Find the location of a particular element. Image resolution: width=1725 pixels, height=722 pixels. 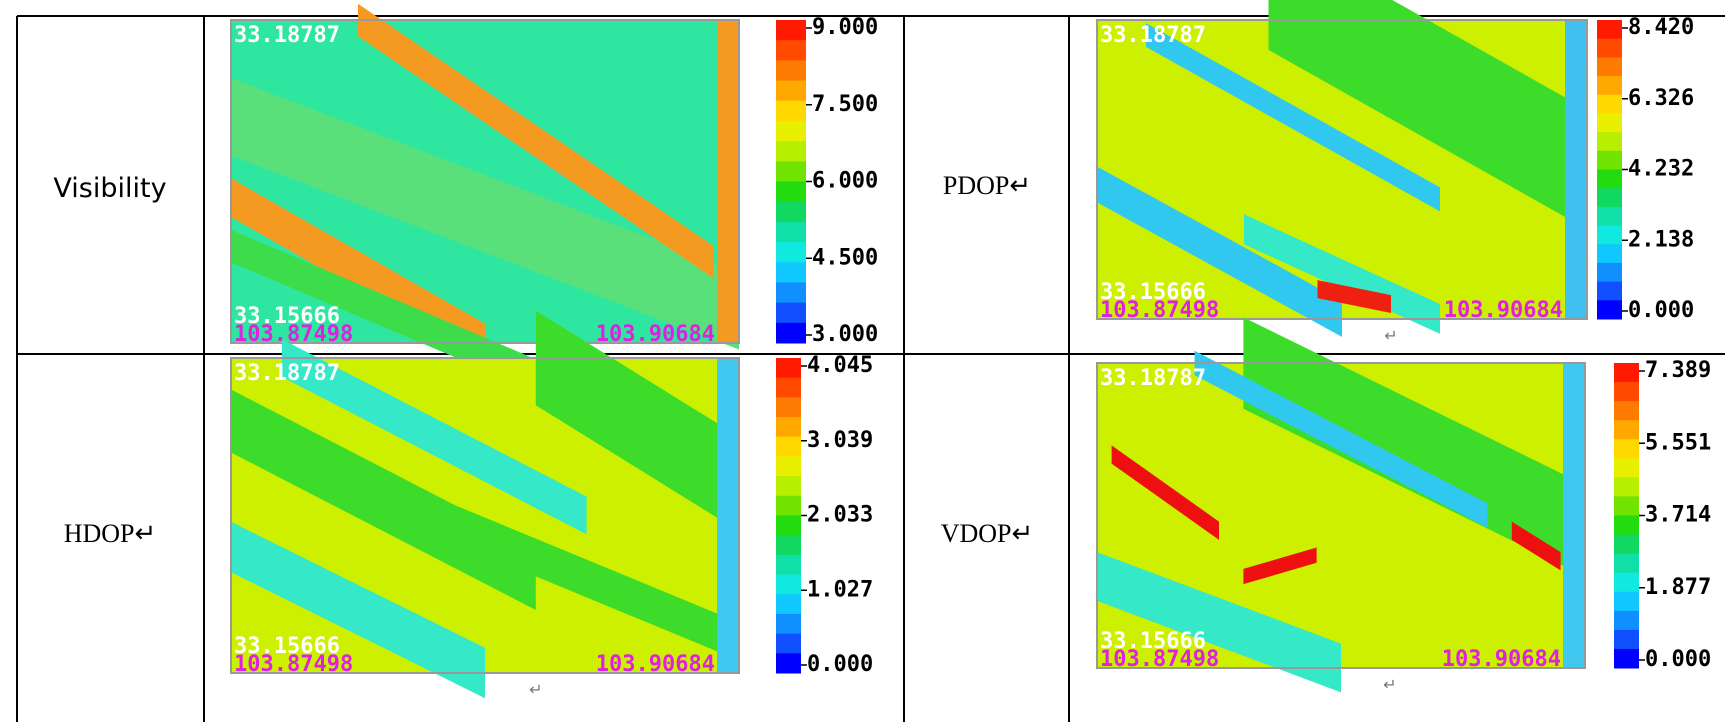

row-label: PDOP↵ is located at coordinates (987, 185).